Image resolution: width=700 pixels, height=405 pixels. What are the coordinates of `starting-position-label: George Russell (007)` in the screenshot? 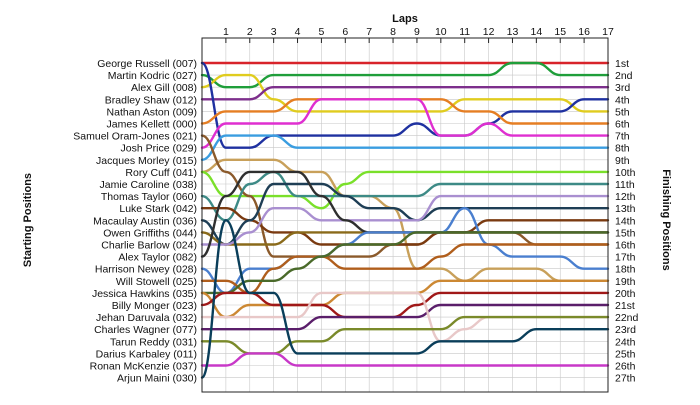 It's located at (147, 64).